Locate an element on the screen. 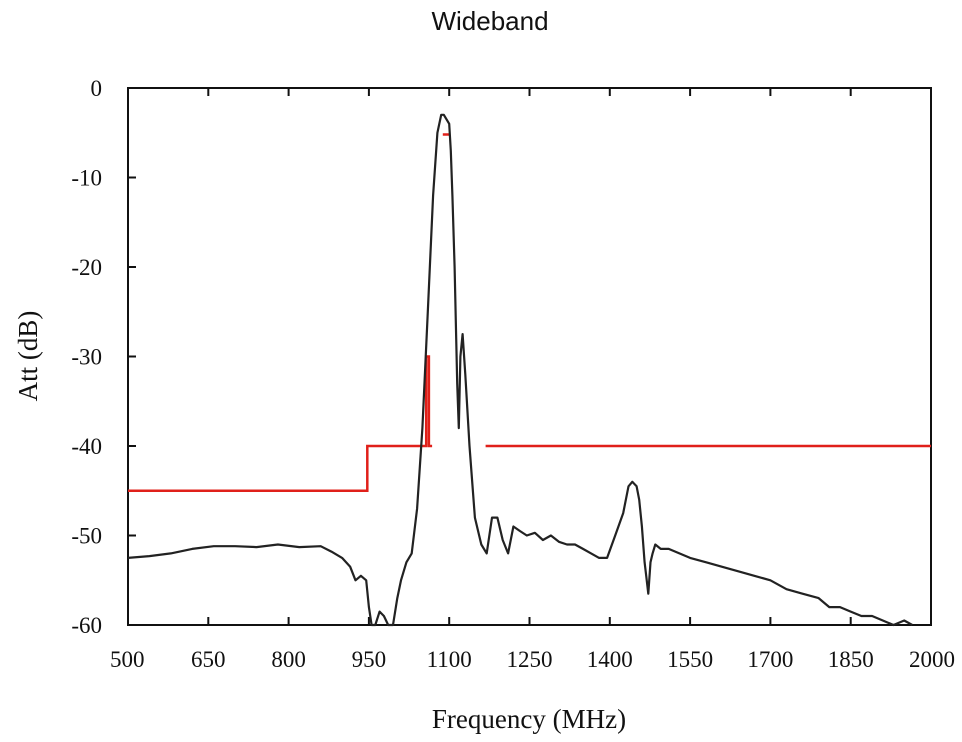 Image resolution: width=962 pixels, height=742 pixels. x-tick-label: 1550 is located at coordinates (690, 659).